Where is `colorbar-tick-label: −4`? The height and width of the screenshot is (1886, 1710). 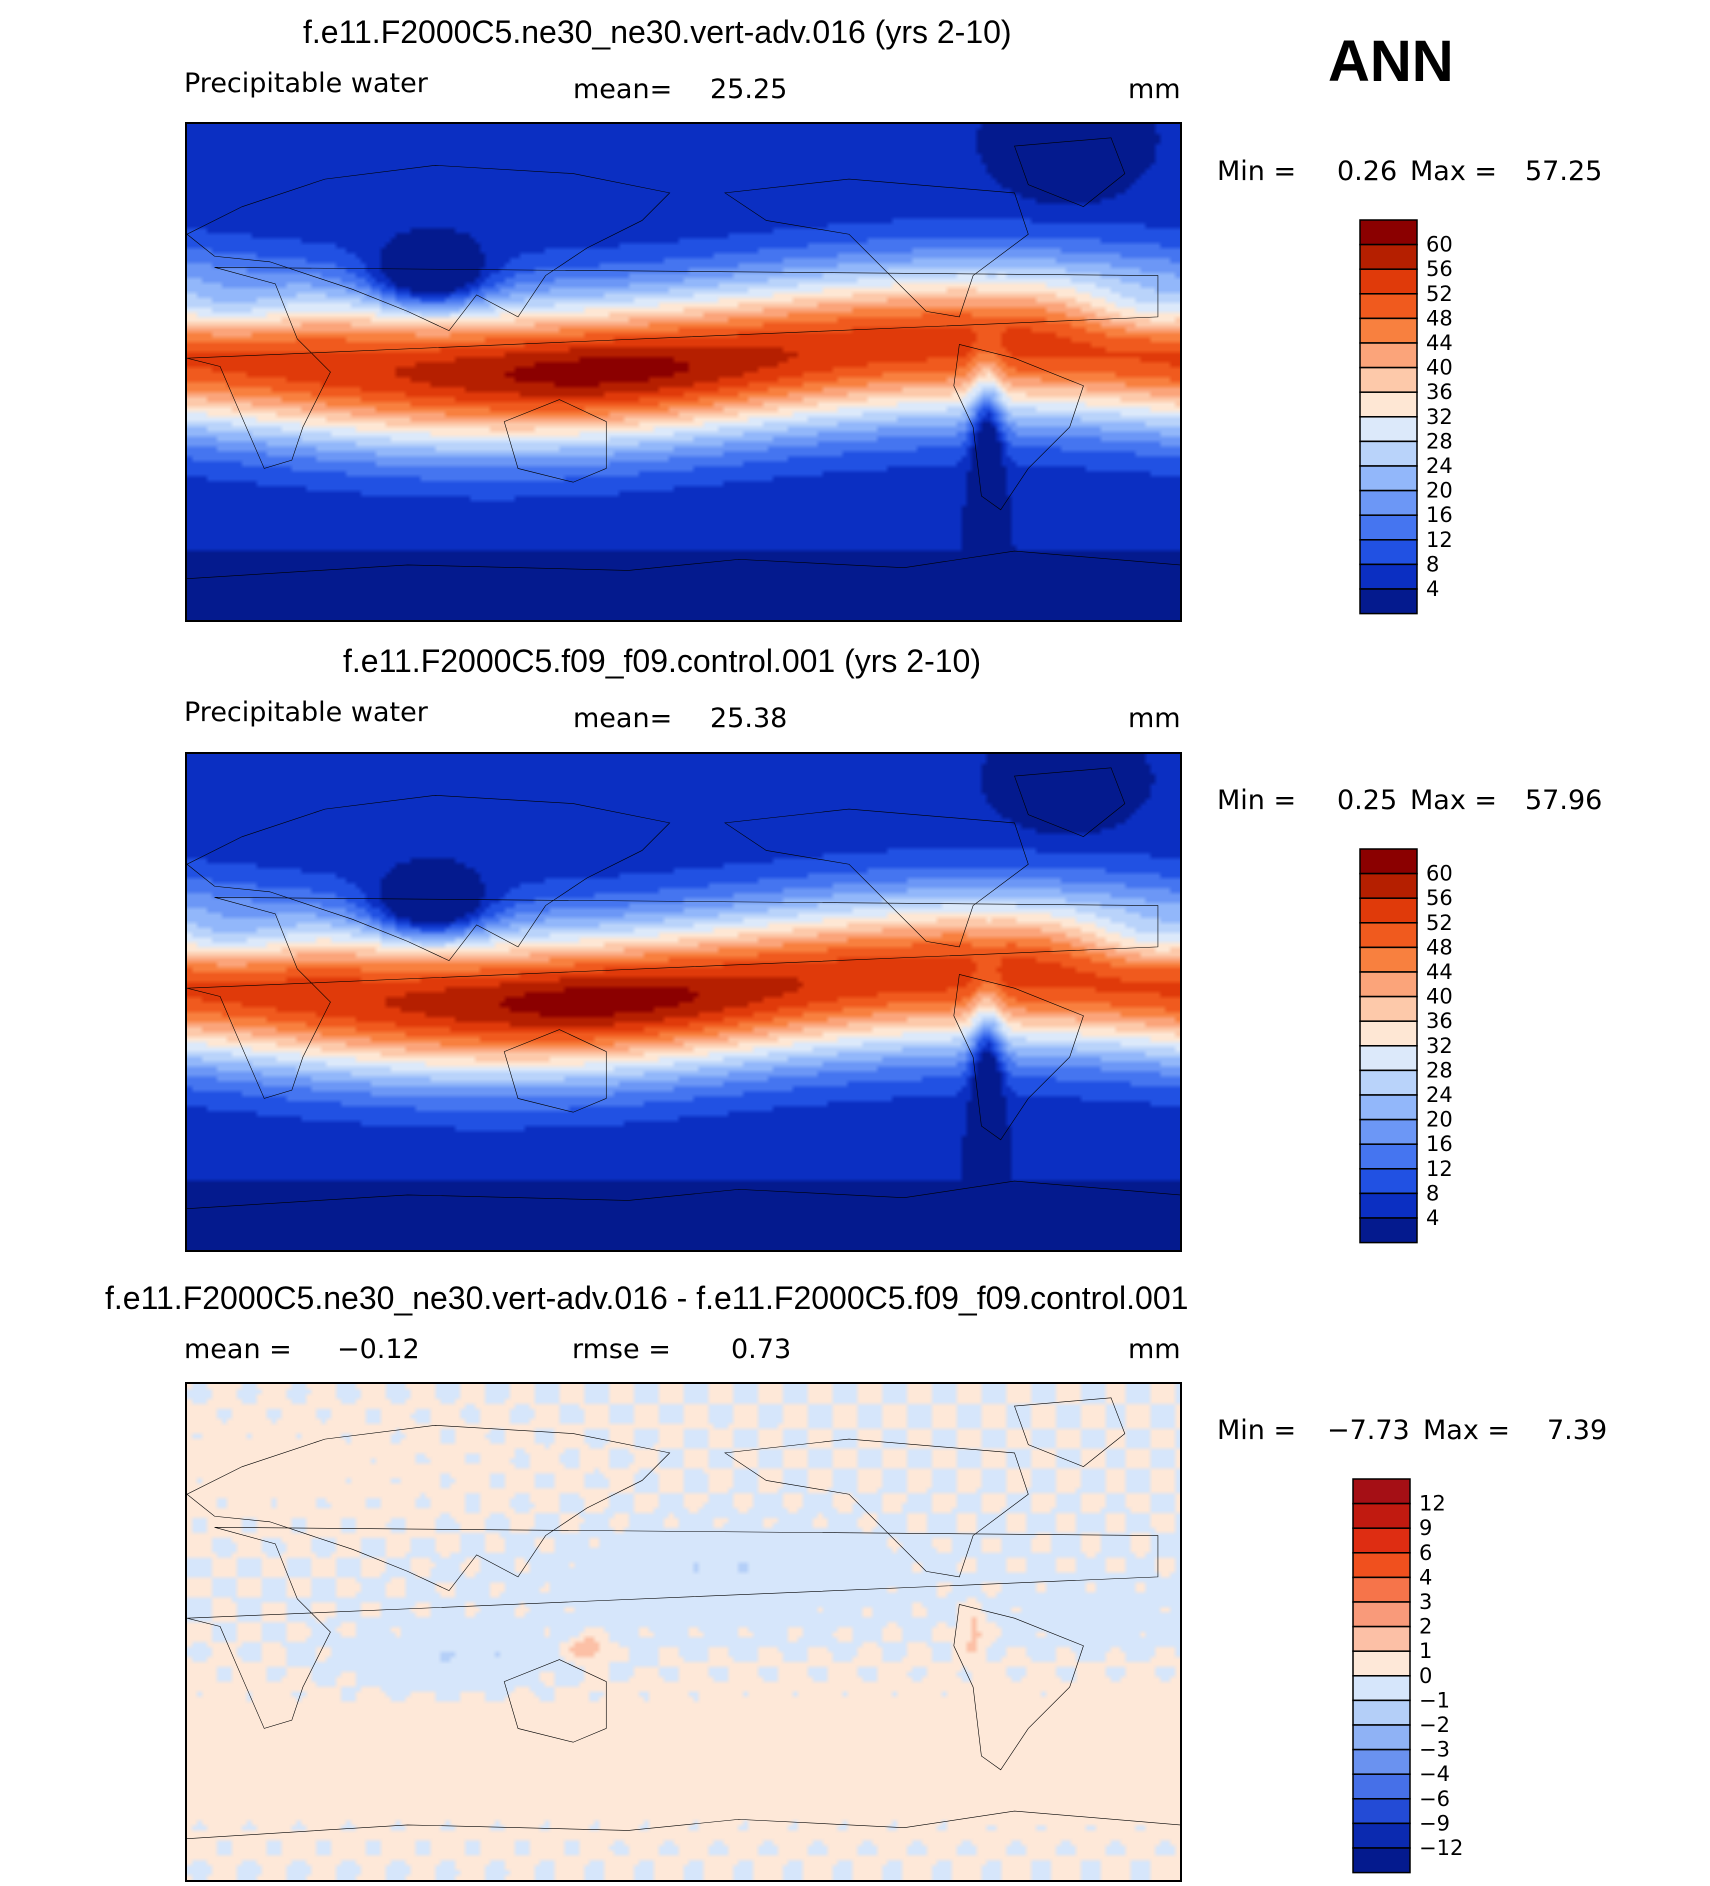
colorbar-tick-label: −4 is located at coordinates (1434, 1774).